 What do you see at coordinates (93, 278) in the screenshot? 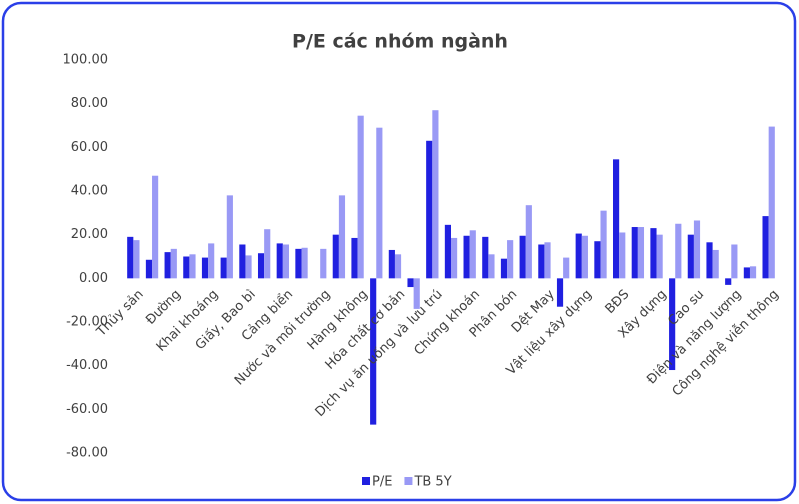
I see `y-tick-label: 0.00` at bounding box center [93, 278].